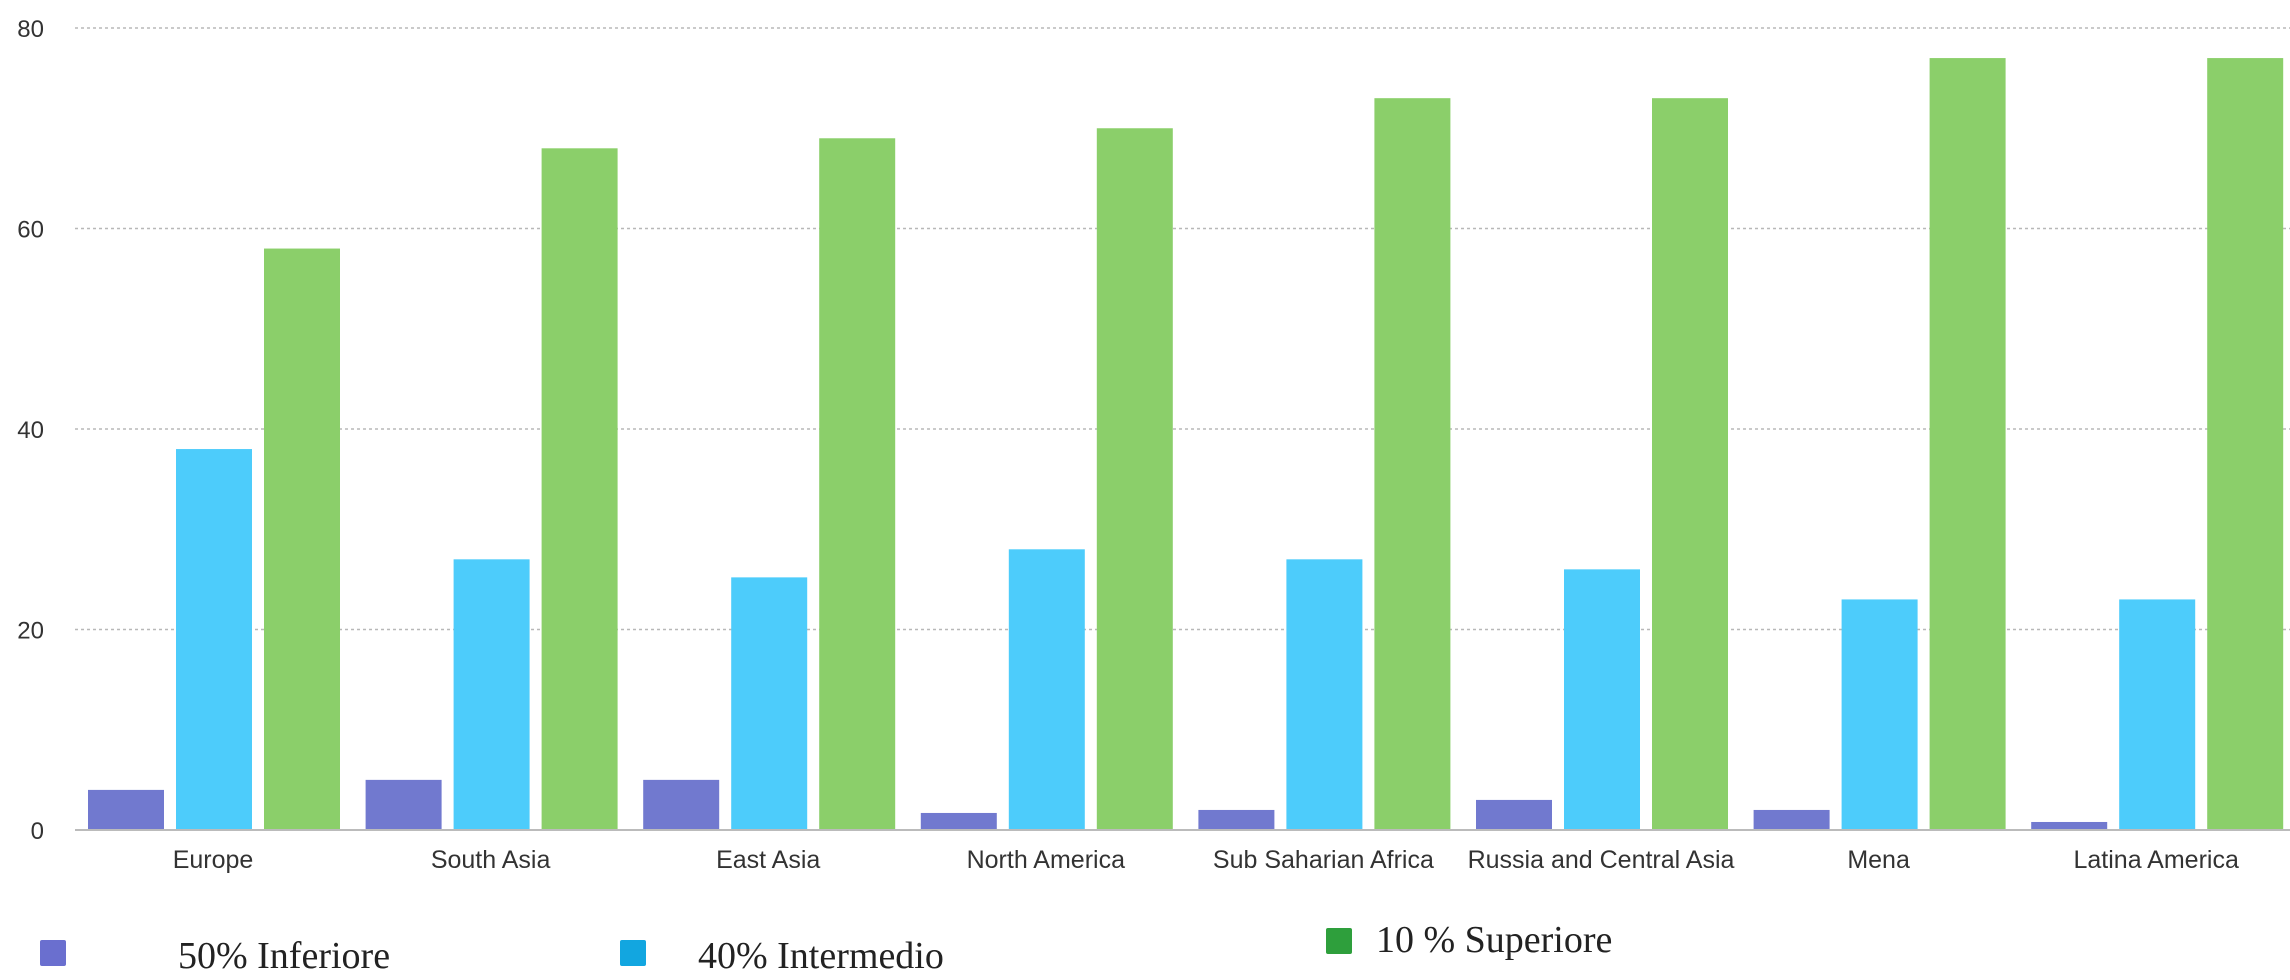  I want to click on y-tick-label: 0, so click(37, 831).